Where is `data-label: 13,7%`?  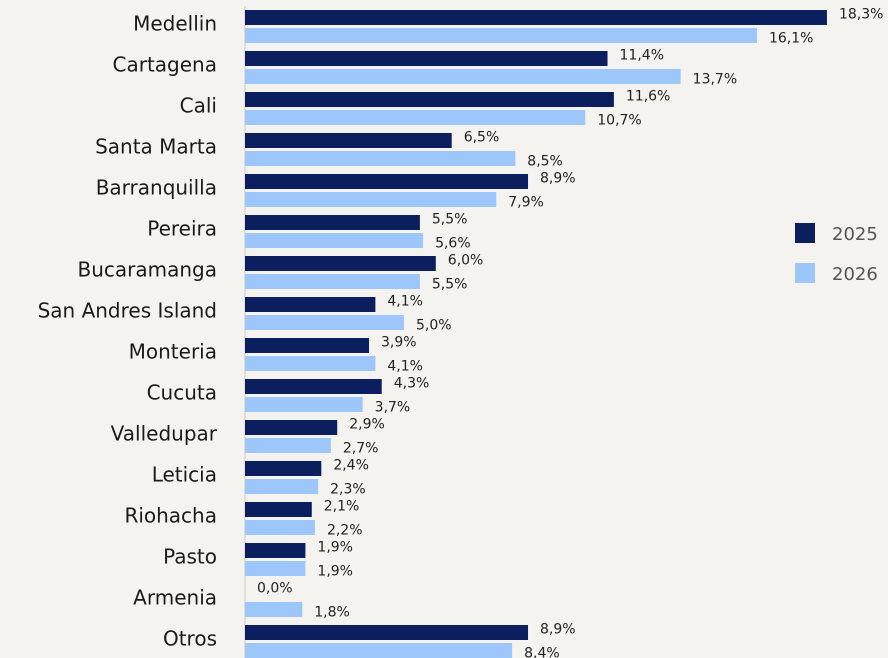
data-label: 13,7% is located at coordinates (715, 80).